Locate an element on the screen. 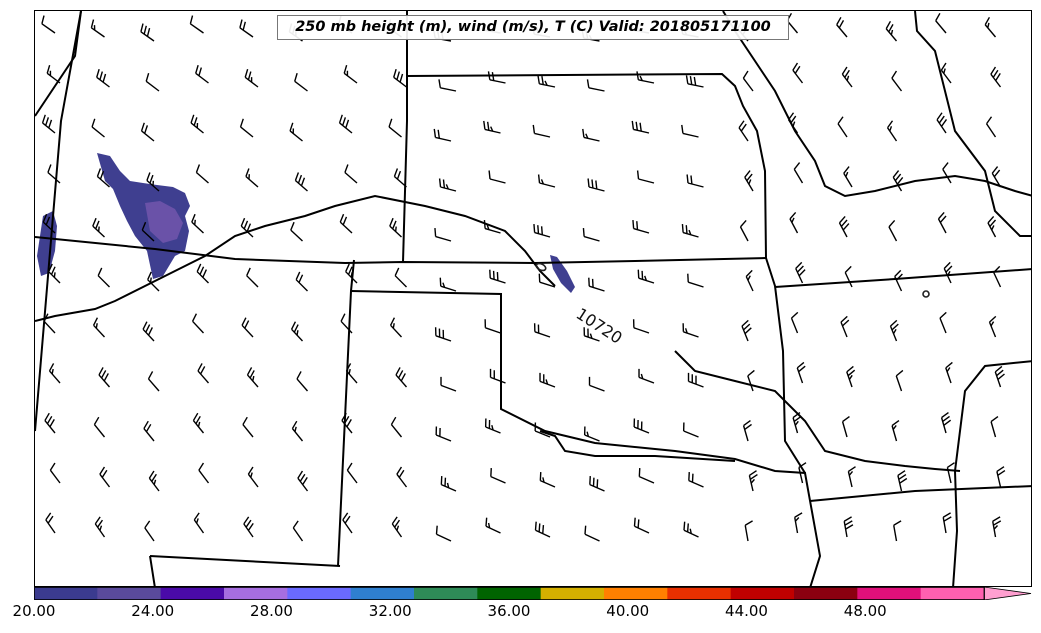 This screenshot has width=1041, height=633. shading-area-west is located at coordinates (143, 216).